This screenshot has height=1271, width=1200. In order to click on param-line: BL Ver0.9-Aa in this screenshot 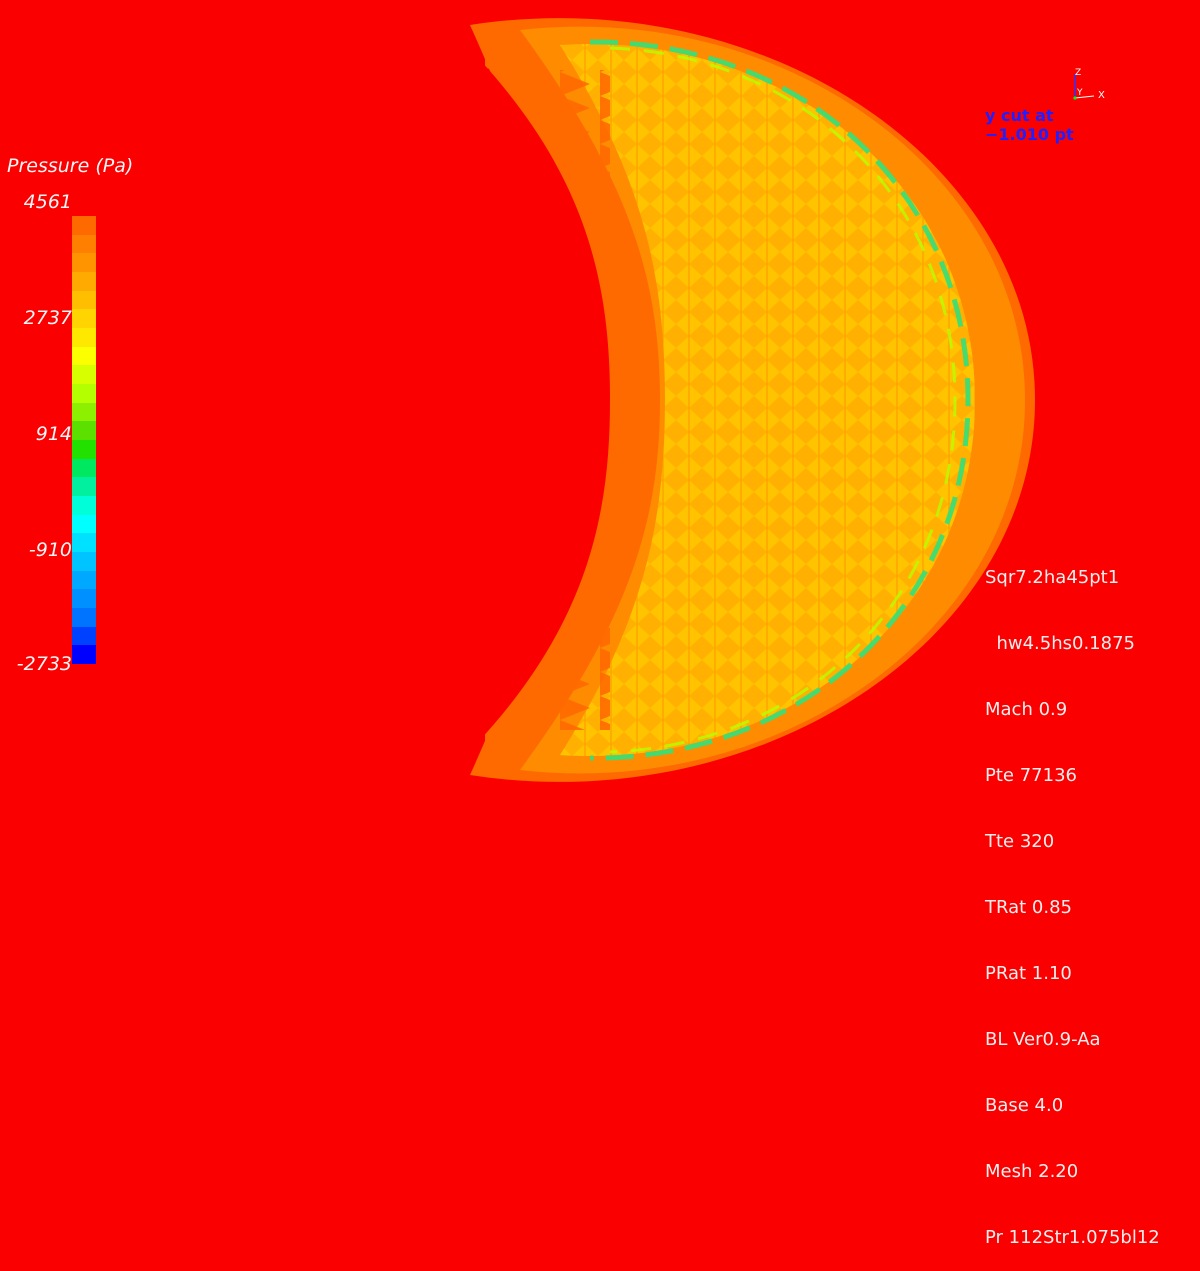, I will do `click(1043, 1039)`.